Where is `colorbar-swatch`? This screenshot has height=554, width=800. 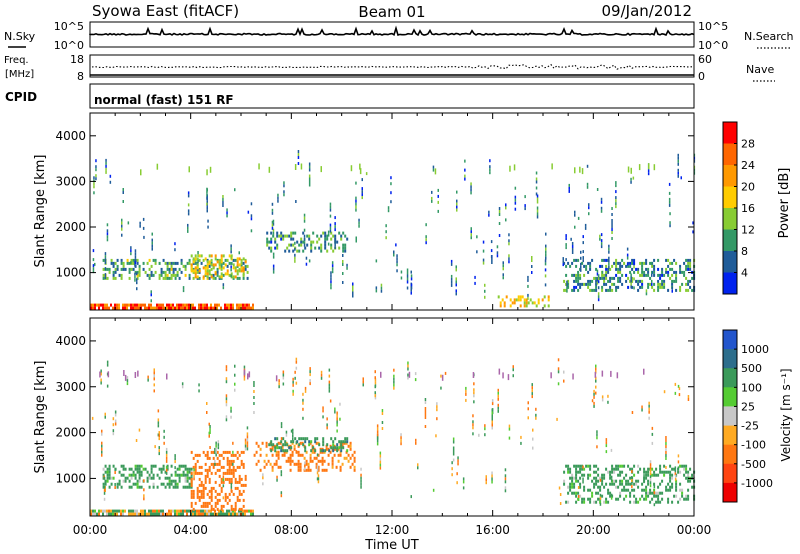
colorbar-swatch is located at coordinates (730, 176).